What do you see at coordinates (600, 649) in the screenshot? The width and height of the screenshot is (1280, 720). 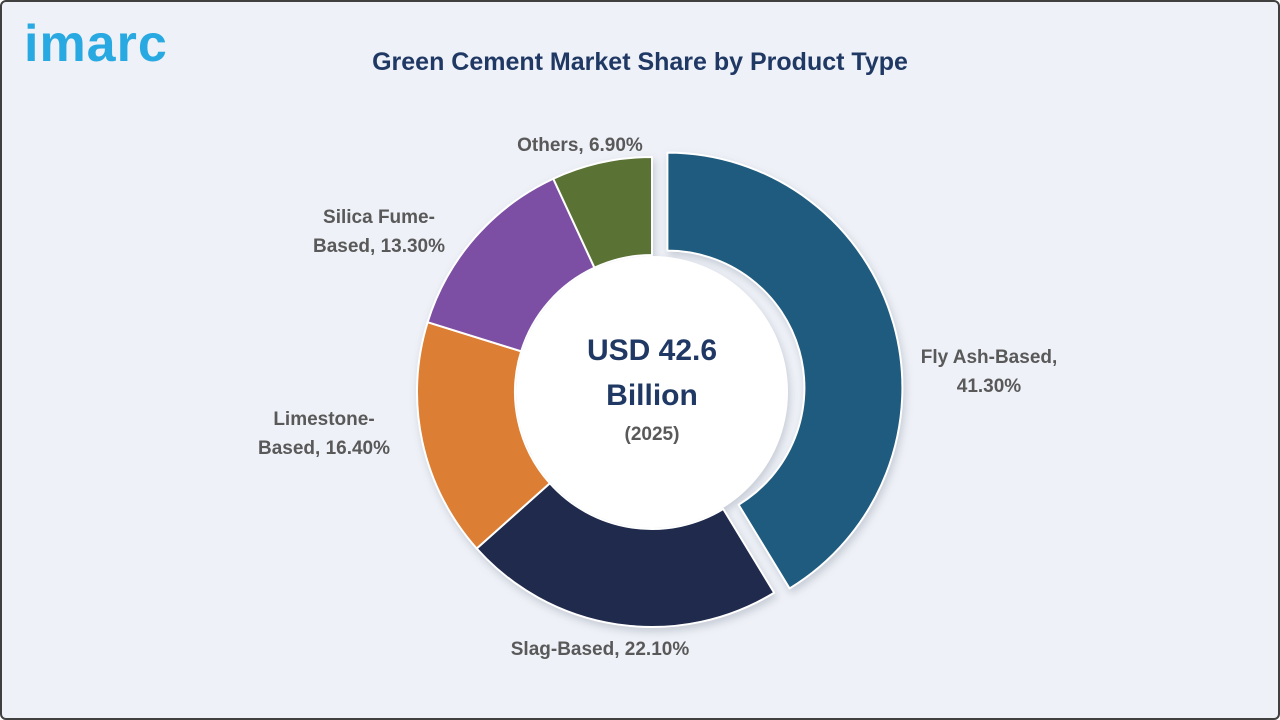 I see `slice-label-slag-based: Slag-Based, 22.10%` at bounding box center [600, 649].